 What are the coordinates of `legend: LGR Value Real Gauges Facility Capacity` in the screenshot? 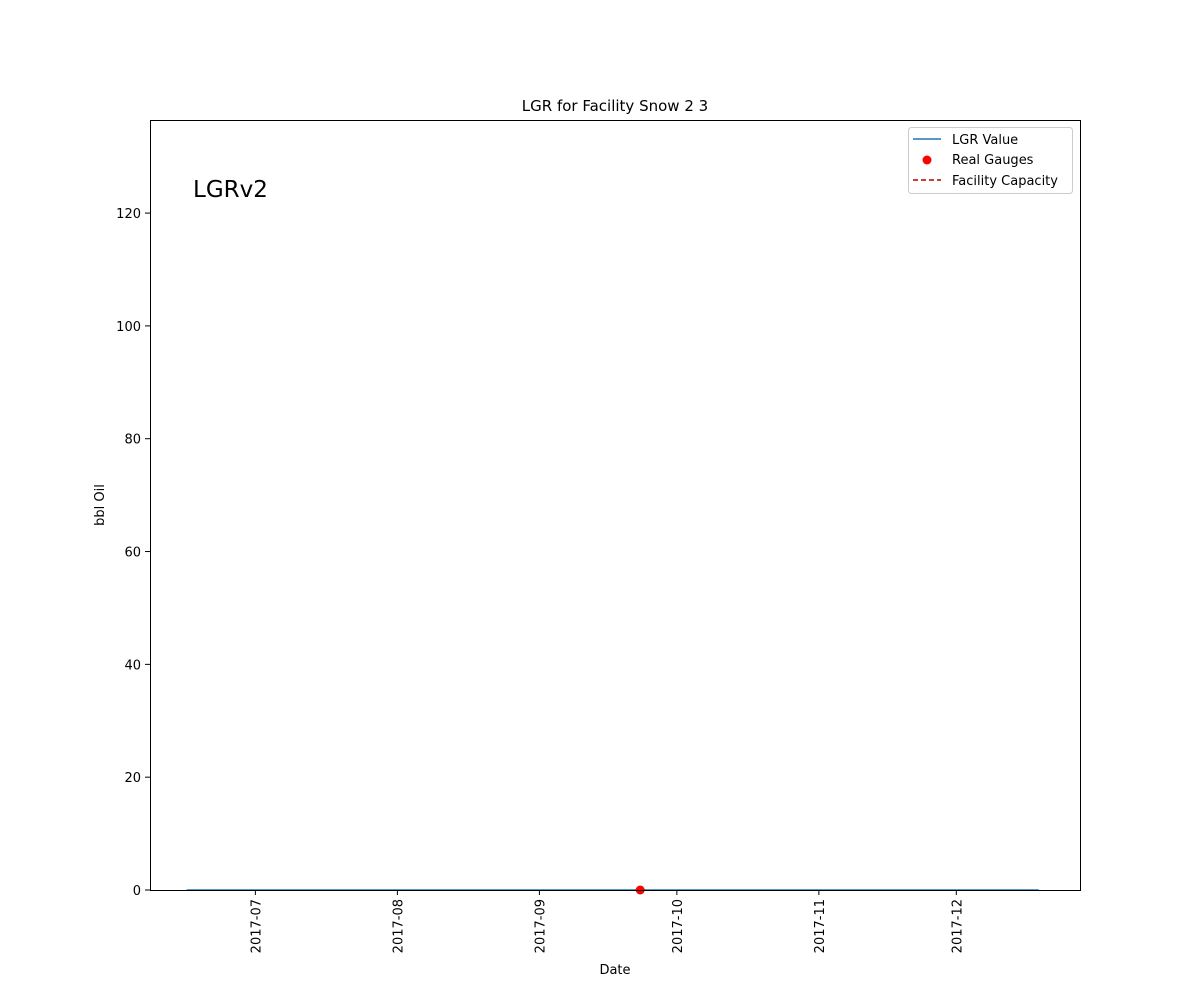 It's located at (990, 160).